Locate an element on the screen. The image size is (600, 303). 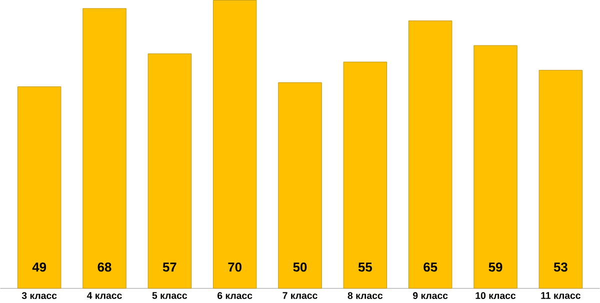
x-tick-label: 7 класс is located at coordinates (300, 296).